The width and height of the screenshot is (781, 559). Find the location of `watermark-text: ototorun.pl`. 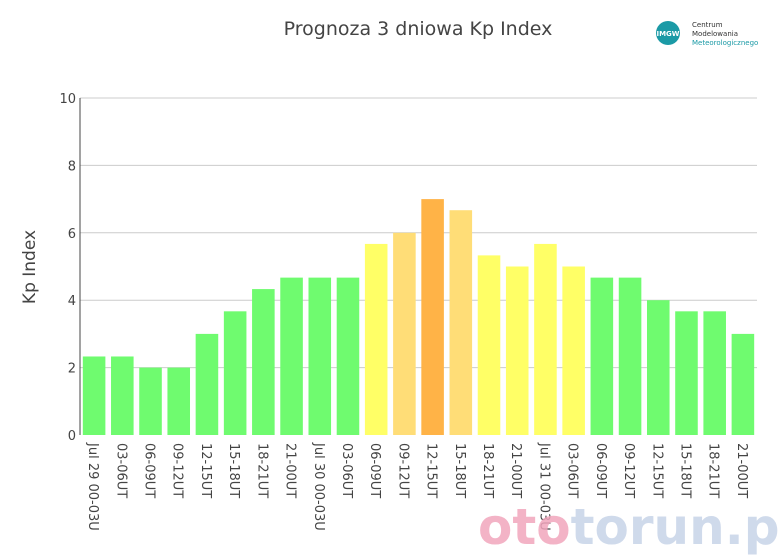

watermark-text: ototorun.pl is located at coordinates (629, 527).